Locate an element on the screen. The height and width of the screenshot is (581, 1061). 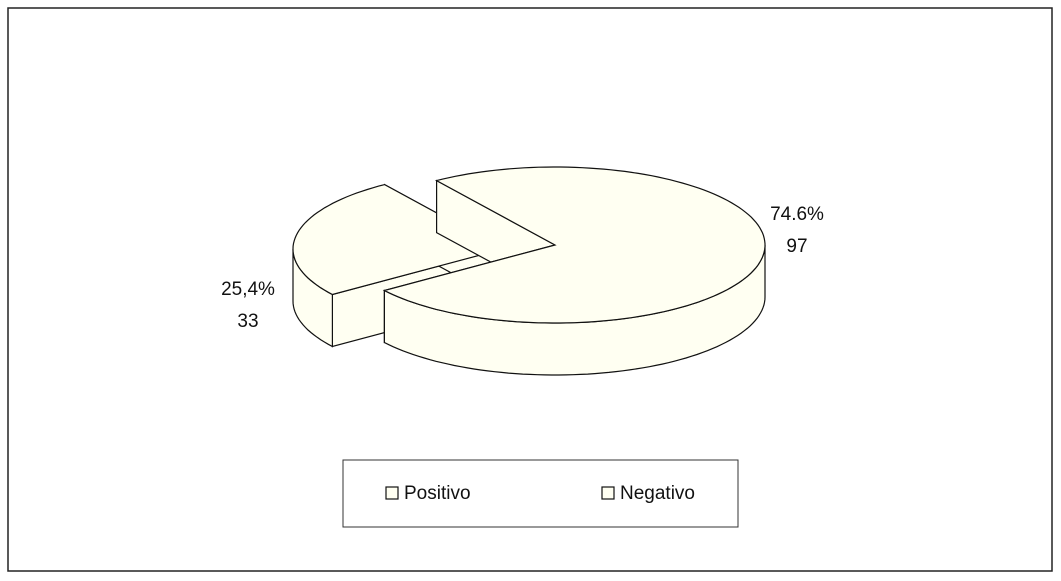
value-label: 97 is located at coordinates (796, 246).